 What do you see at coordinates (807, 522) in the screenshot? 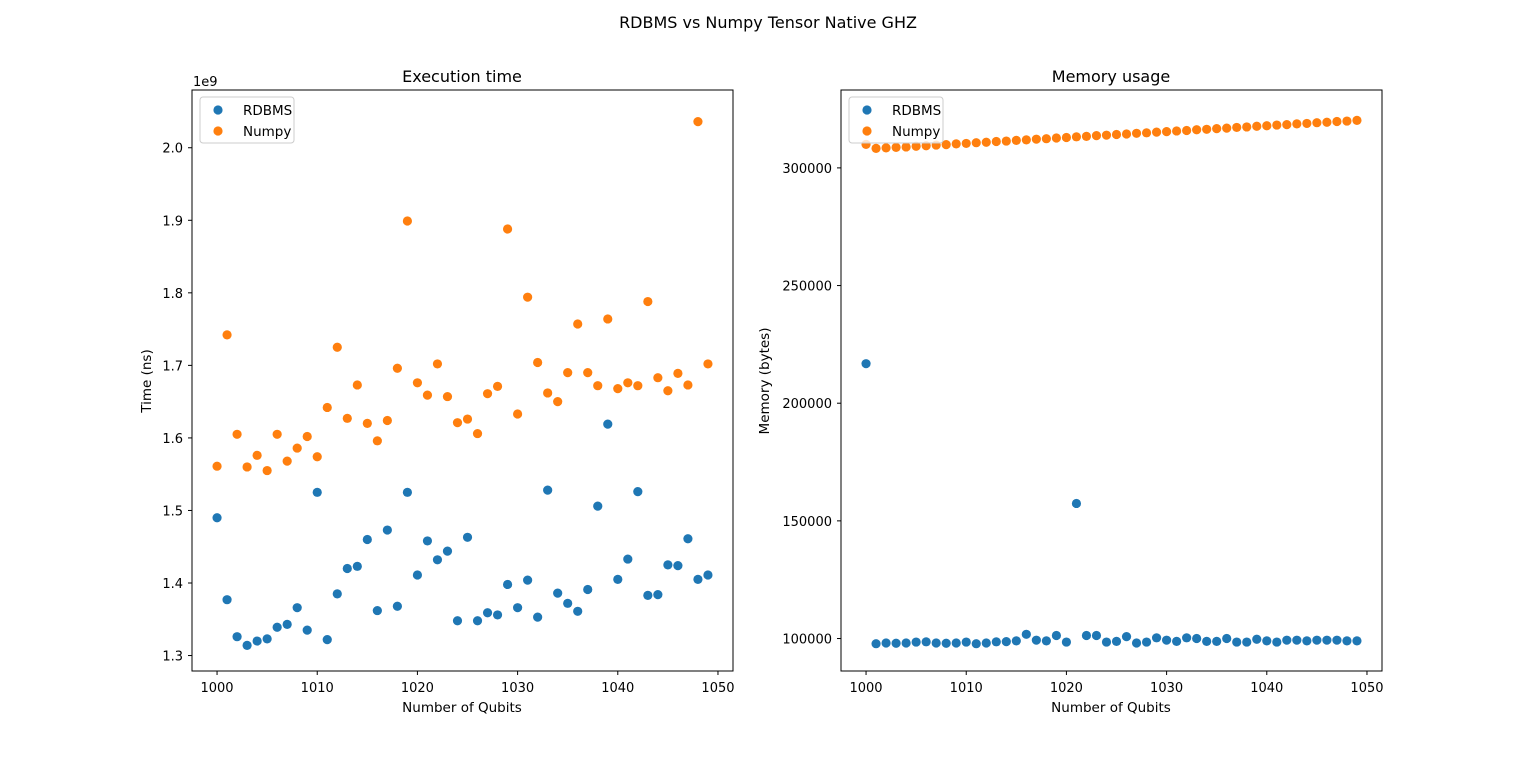
I see `memory-usage-y-tick-label: 150000` at bounding box center [807, 522].